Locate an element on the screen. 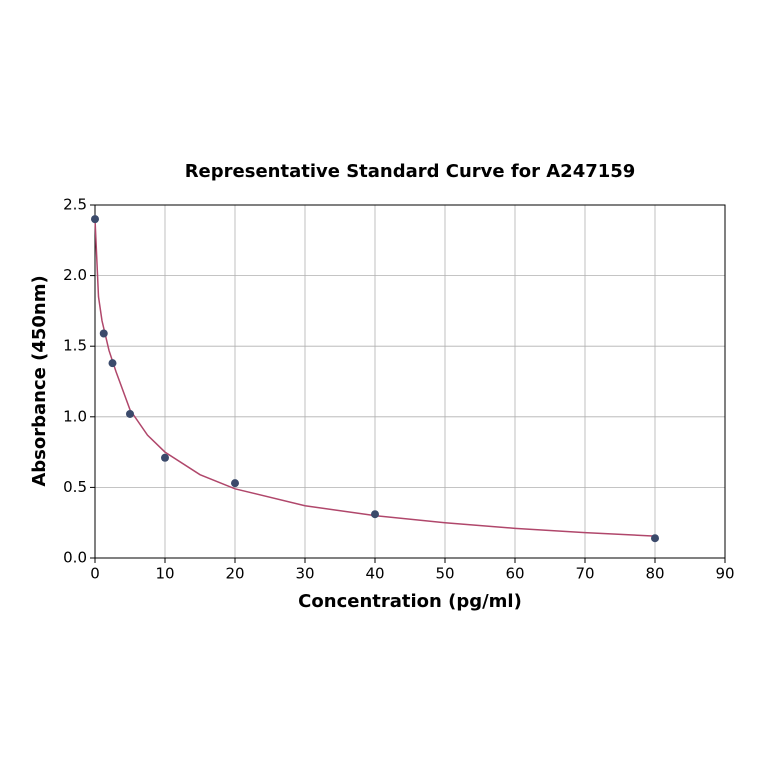  y-tick-label: 2.5 is located at coordinates (75, 205).